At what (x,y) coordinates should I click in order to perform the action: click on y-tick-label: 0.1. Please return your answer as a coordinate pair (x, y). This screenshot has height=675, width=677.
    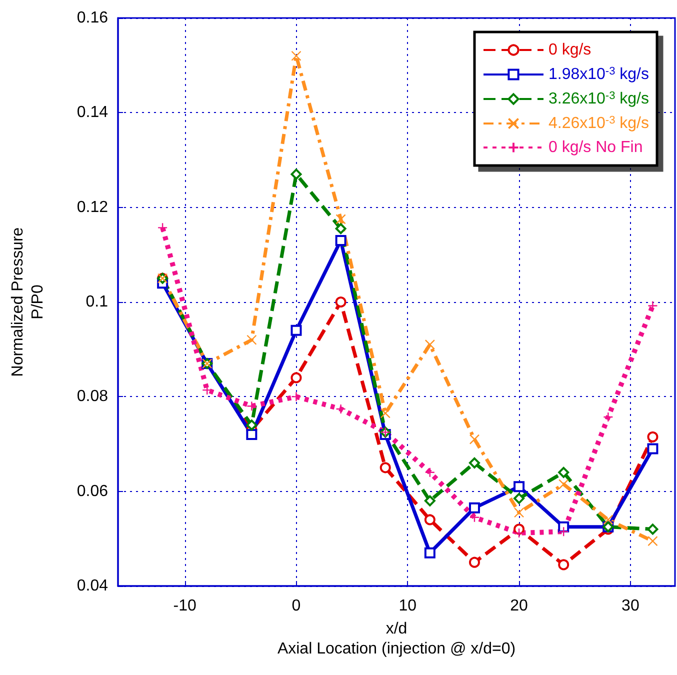
    Looking at the image, I should click on (97, 302).